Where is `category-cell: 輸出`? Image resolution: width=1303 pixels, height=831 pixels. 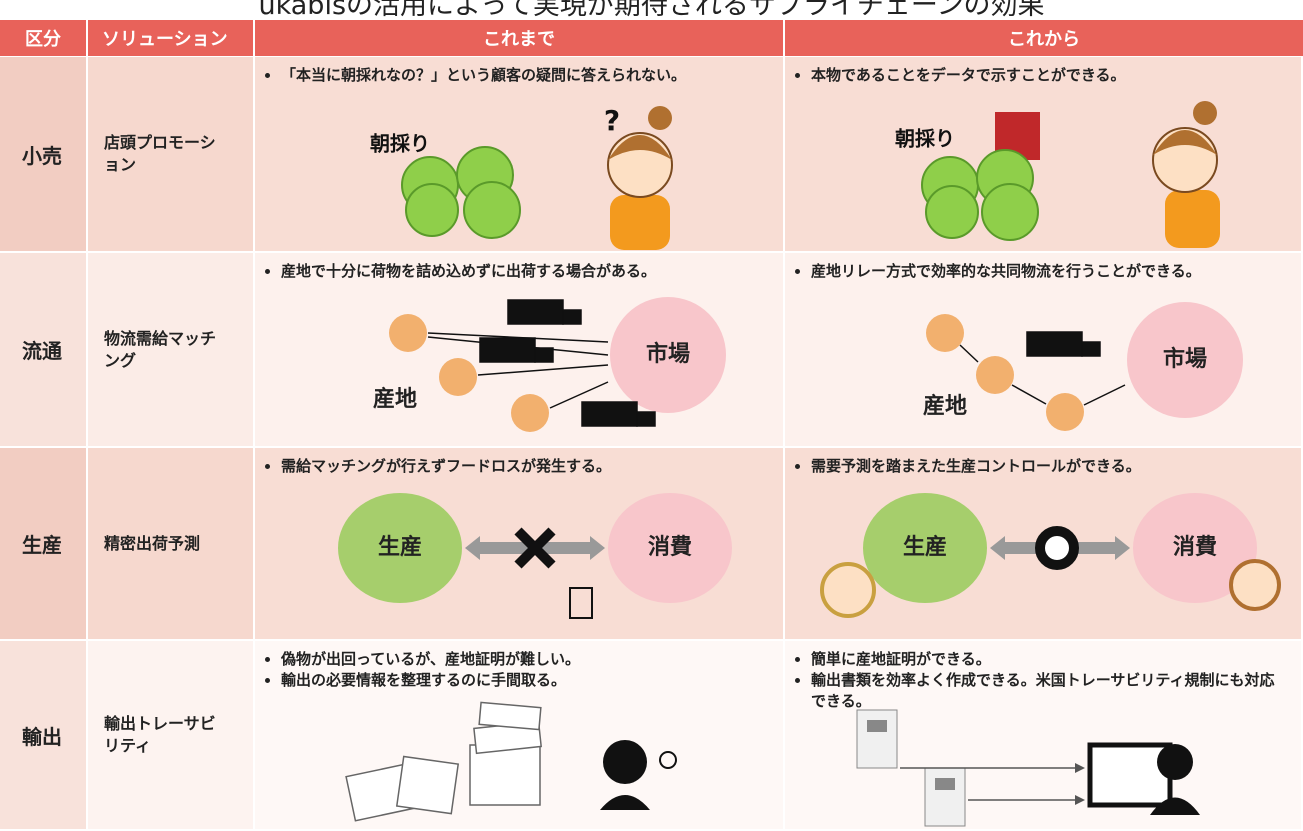
category-cell: 輸出 is located at coordinates (44, 736).